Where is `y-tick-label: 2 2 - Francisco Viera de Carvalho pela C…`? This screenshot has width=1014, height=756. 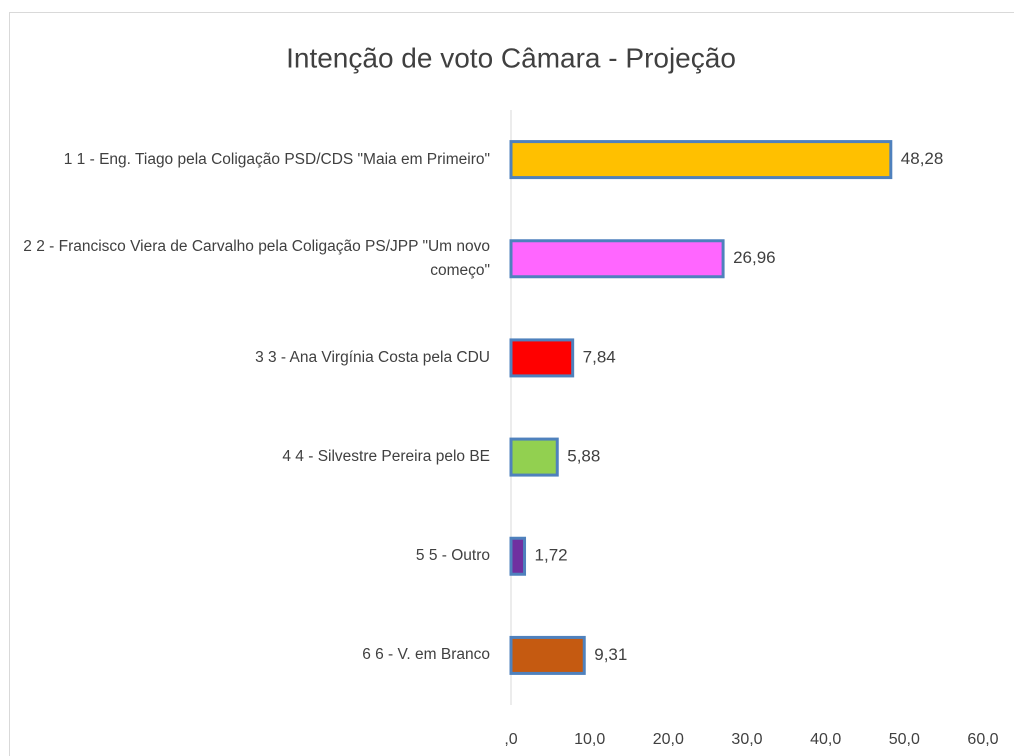 y-tick-label: 2 2 - Francisco Viera de Carvalho pela C… is located at coordinates (256, 258).